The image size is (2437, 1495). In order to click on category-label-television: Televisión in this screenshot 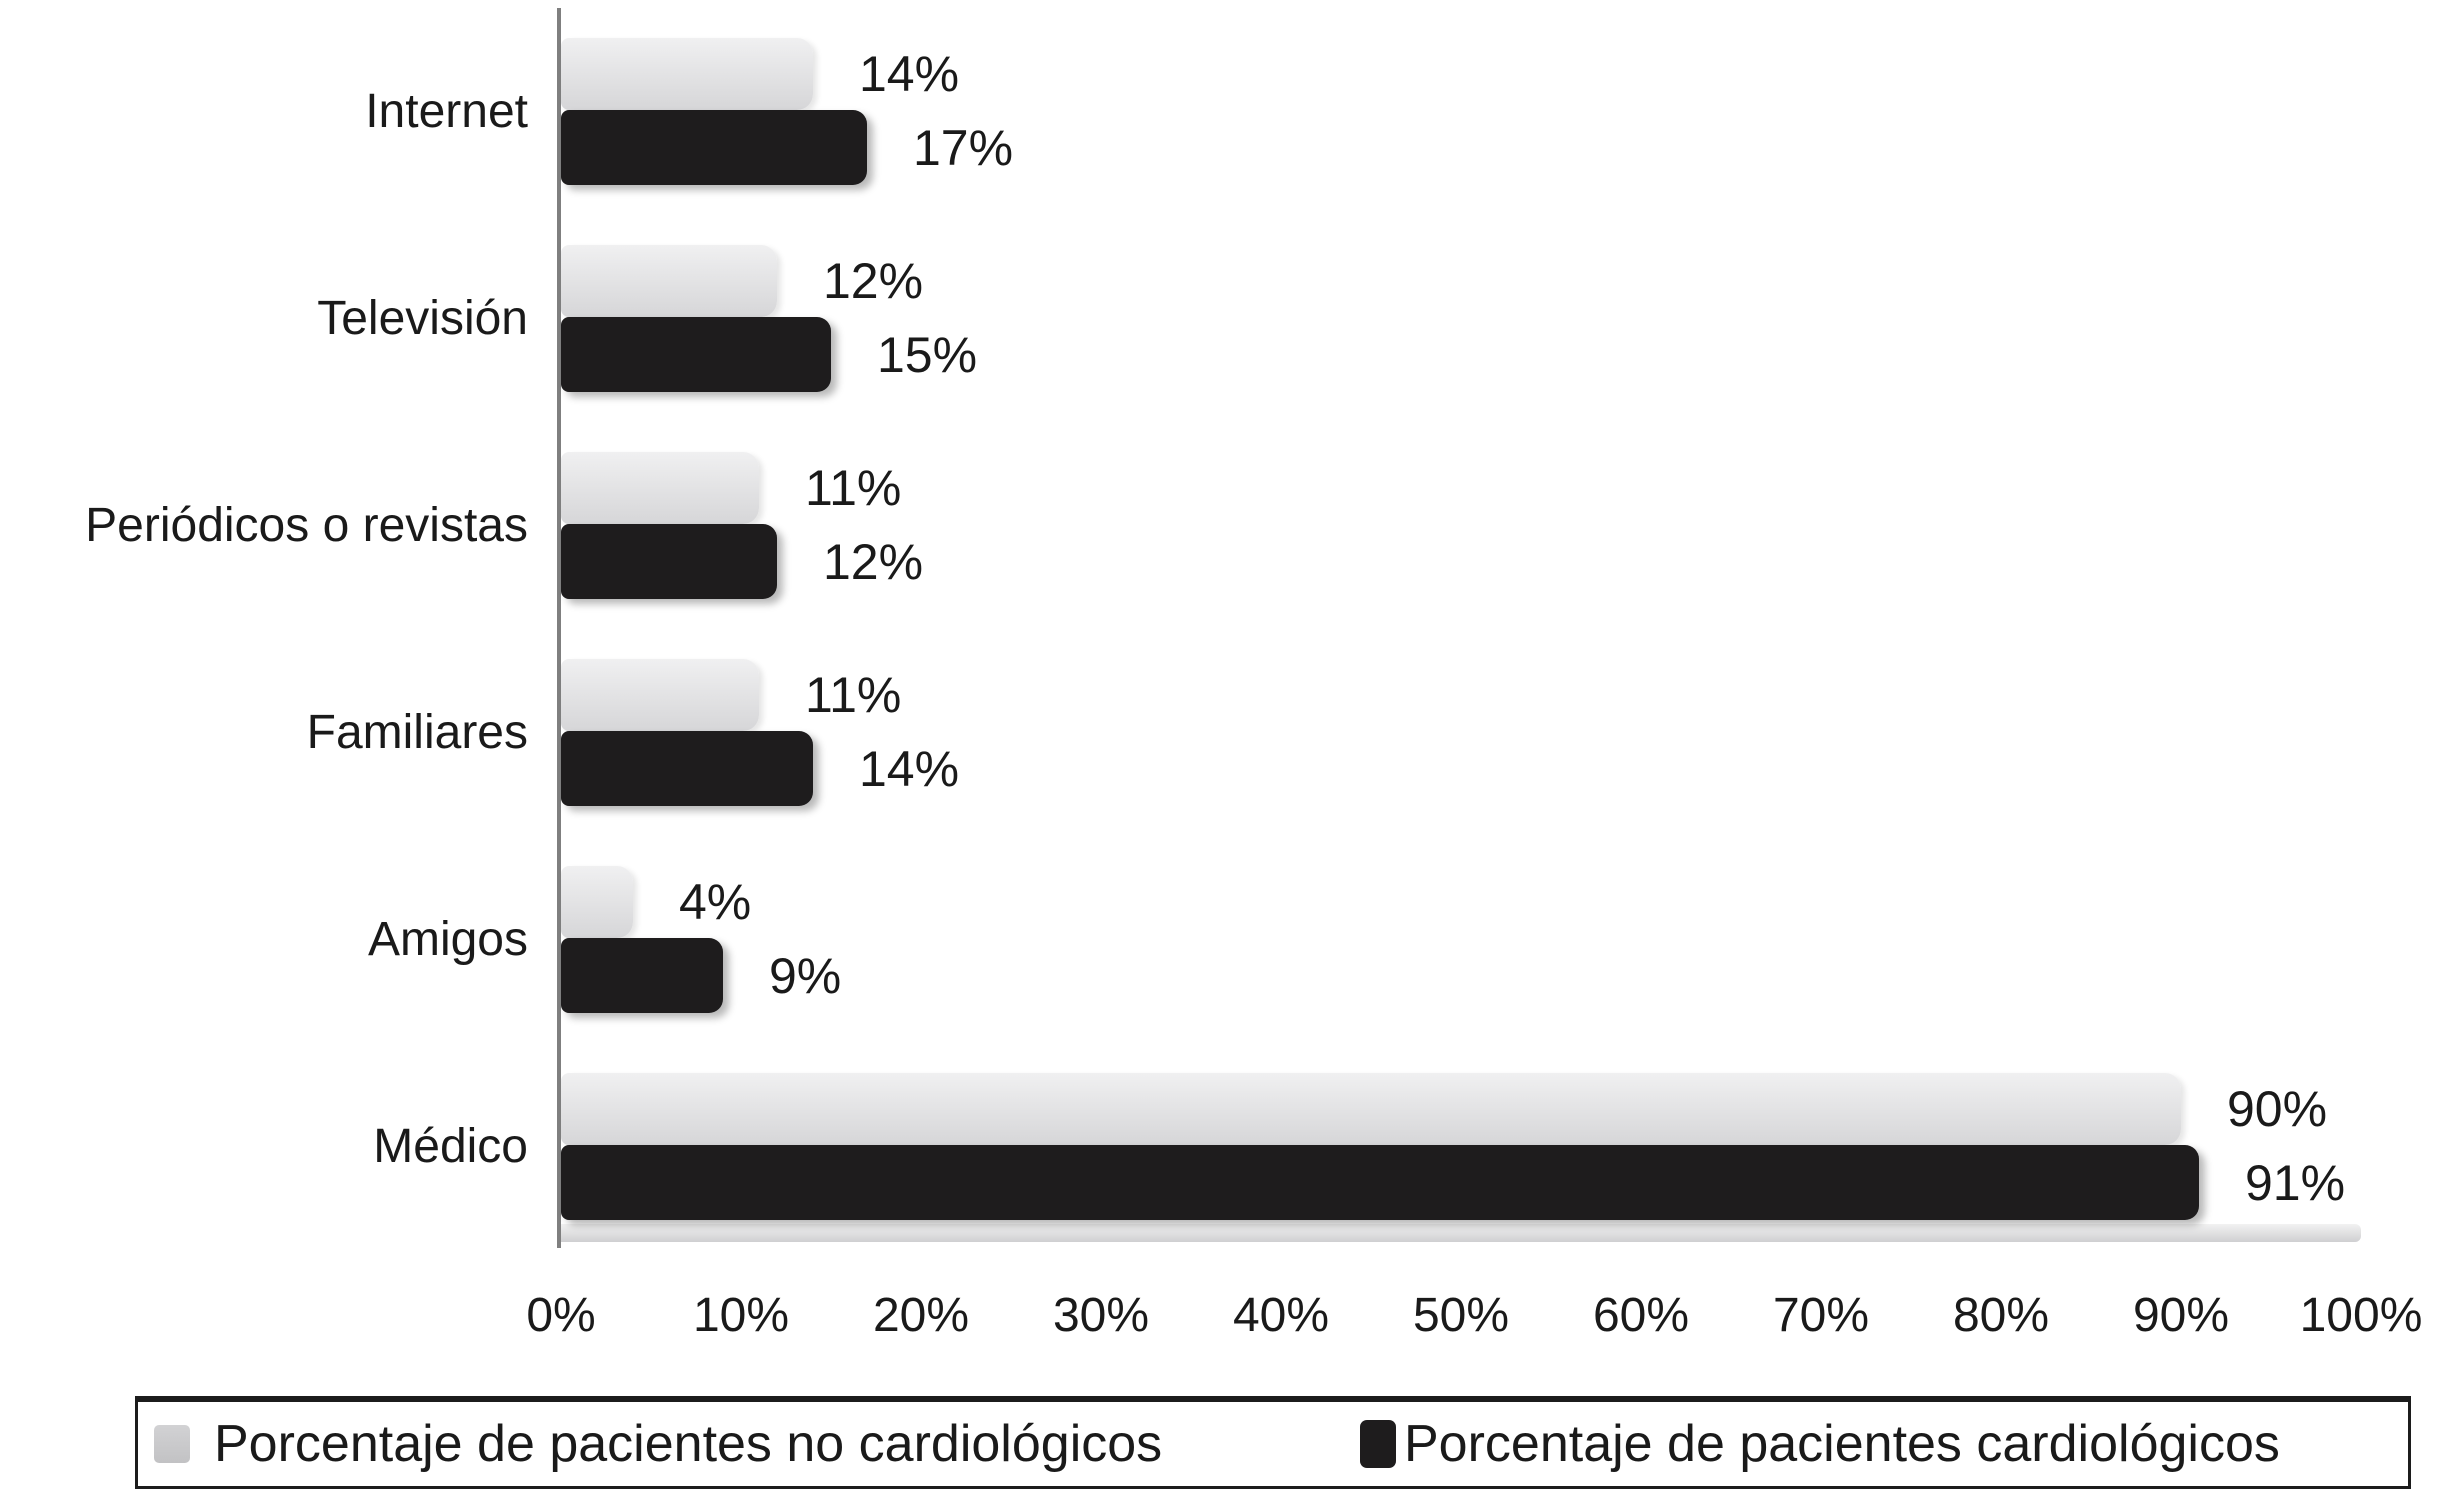, I will do `click(422, 318)`.